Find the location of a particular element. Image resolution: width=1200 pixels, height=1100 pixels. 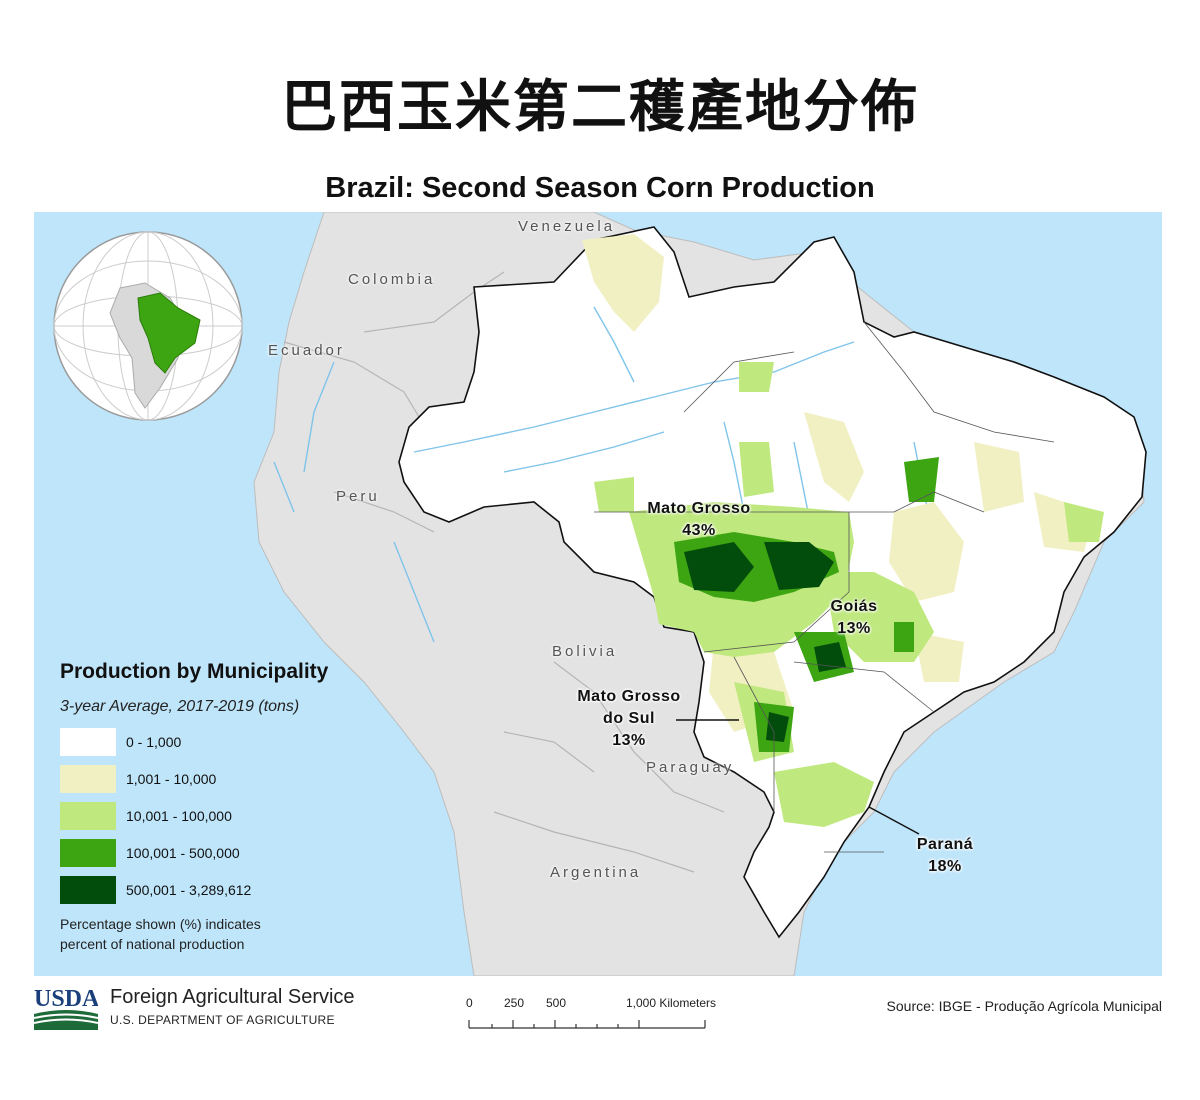

legend-item: 100,001 - 500,000 is located at coordinates (210, 853).